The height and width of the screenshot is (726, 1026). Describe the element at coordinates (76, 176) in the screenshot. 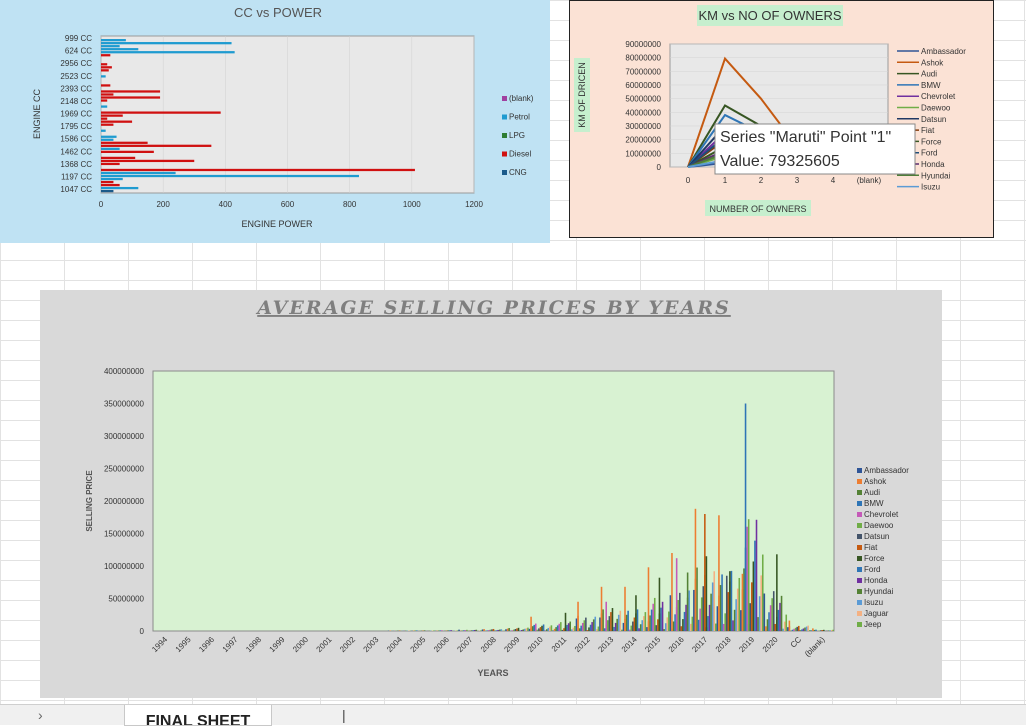

I see `y-tick-label: 1197 CC` at that location.